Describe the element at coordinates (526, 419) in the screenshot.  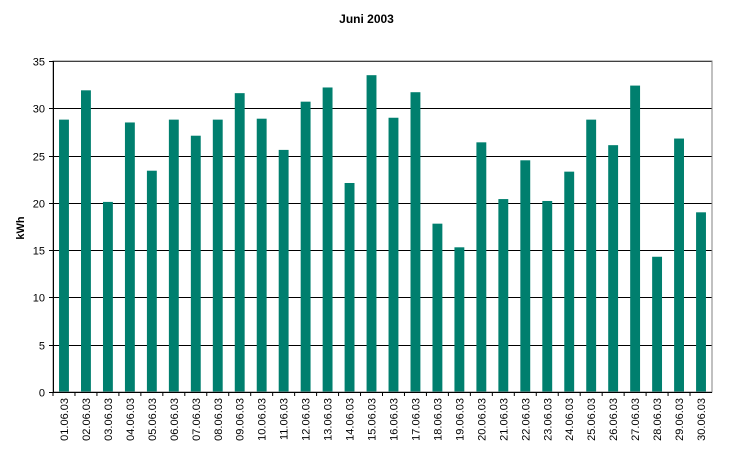
I see `x-tick-label: 22.06.03` at that location.